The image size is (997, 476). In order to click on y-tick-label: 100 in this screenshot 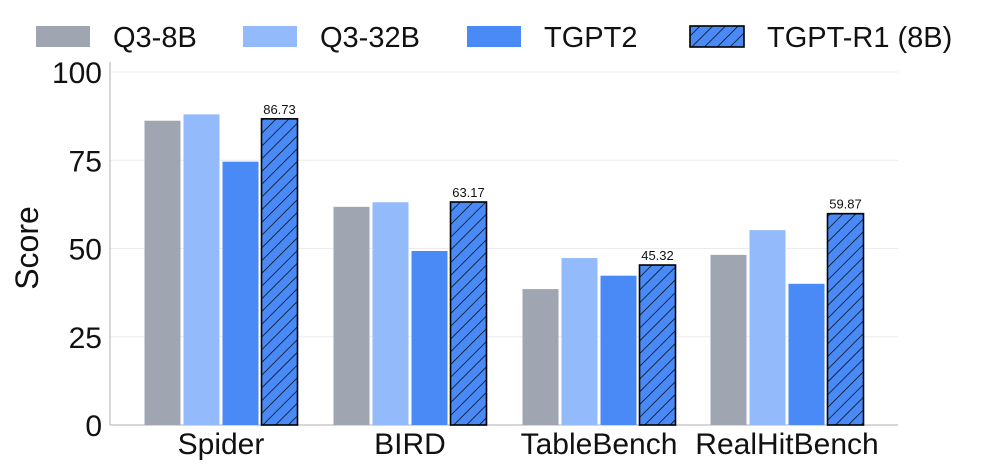, I will do `click(77, 73)`.